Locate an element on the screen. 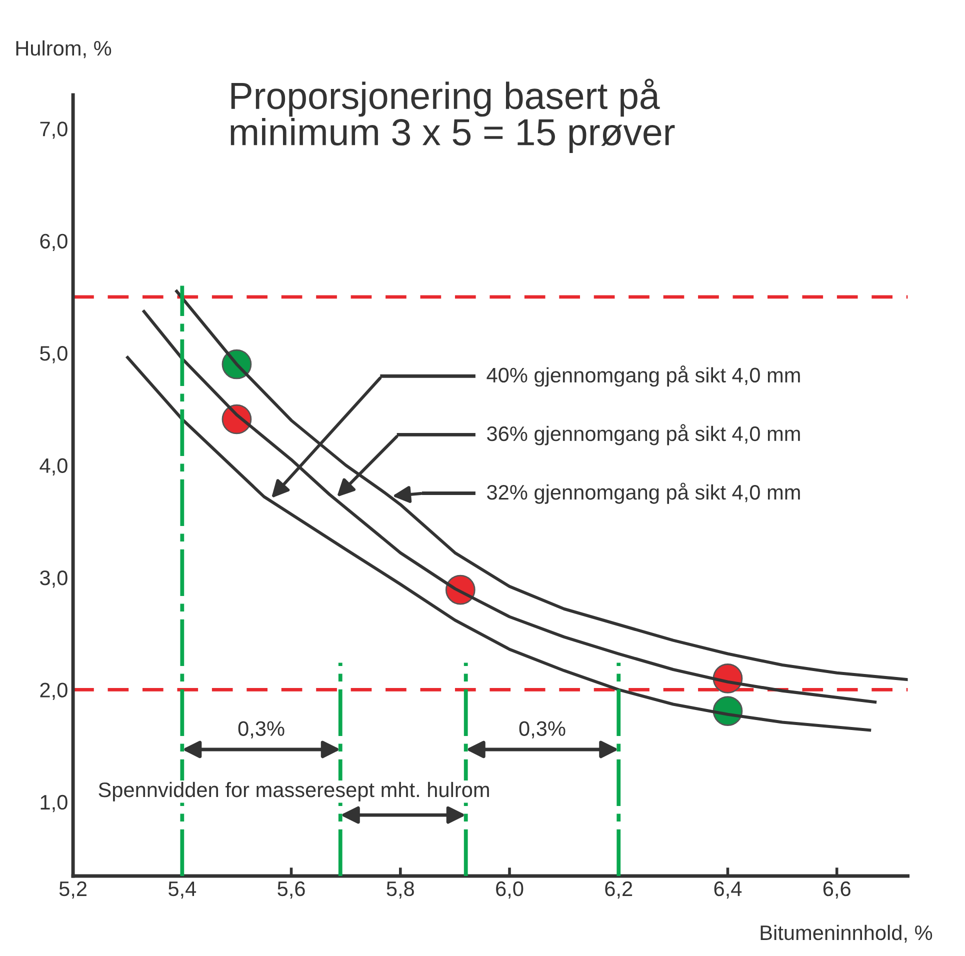  x-tick-label: 6,6 is located at coordinates (836, 890).